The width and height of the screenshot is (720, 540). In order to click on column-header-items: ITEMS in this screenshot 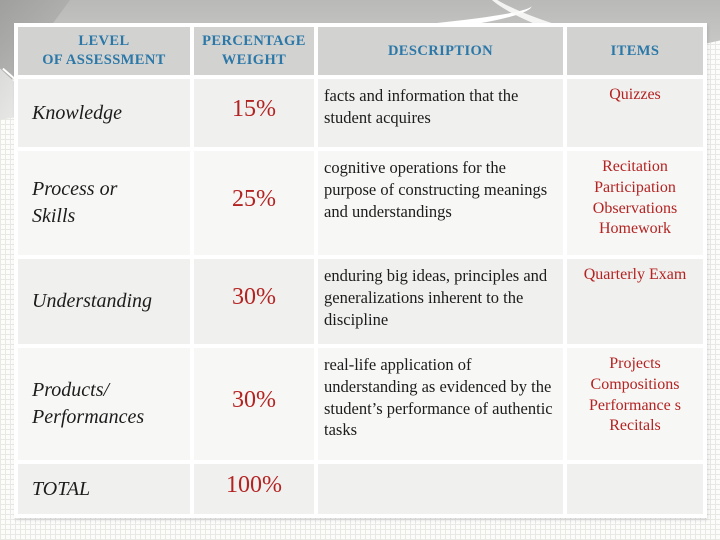, I will do `click(635, 51)`.